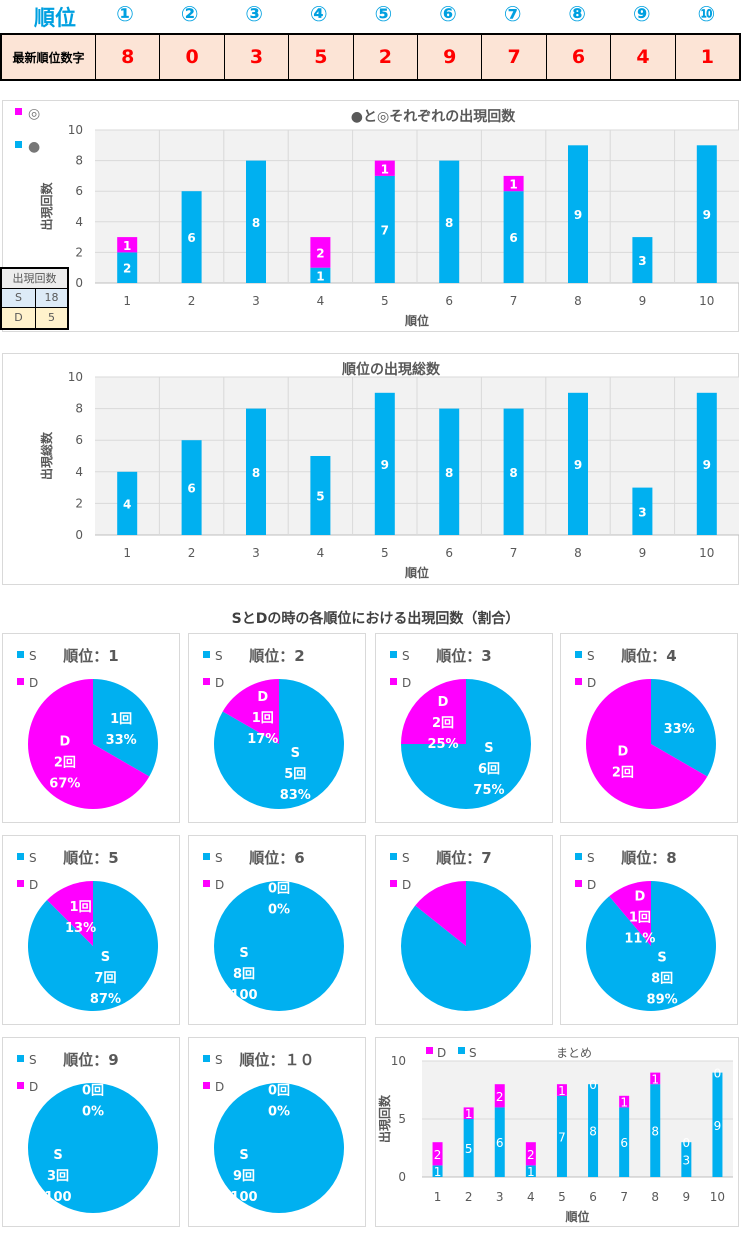 The height and width of the screenshot is (1246, 751). What do you see at coordinates (75, 377) in the screenshot?
I see `y-tick-label: 10` at bounding box center [75, 377].